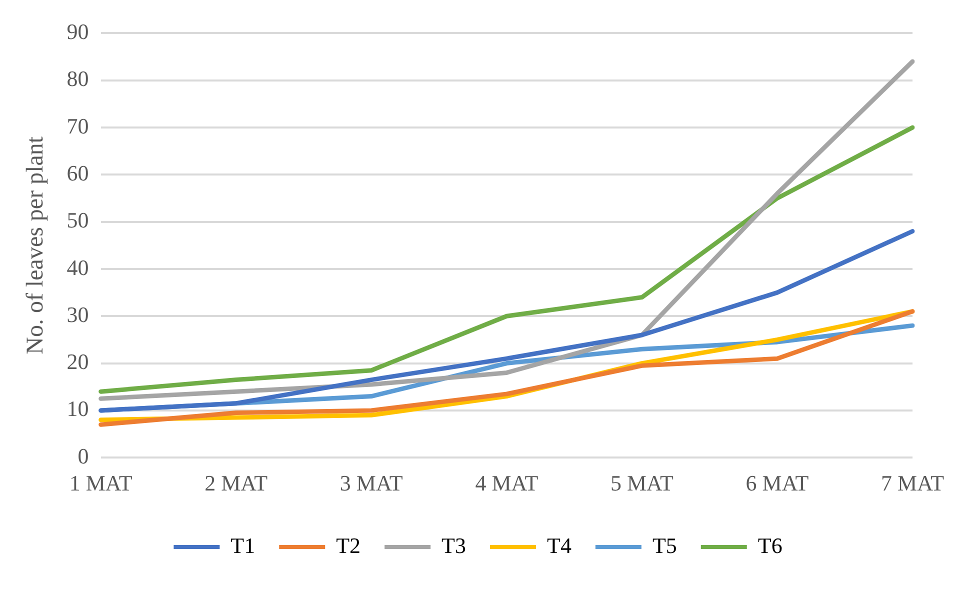 The height and width of the screenshot is (589, 972). What do you see at coordinates (236, 483) in the screenshot?
I see `x-tick-label: 2 MAT` at bounding box center [236, 483].